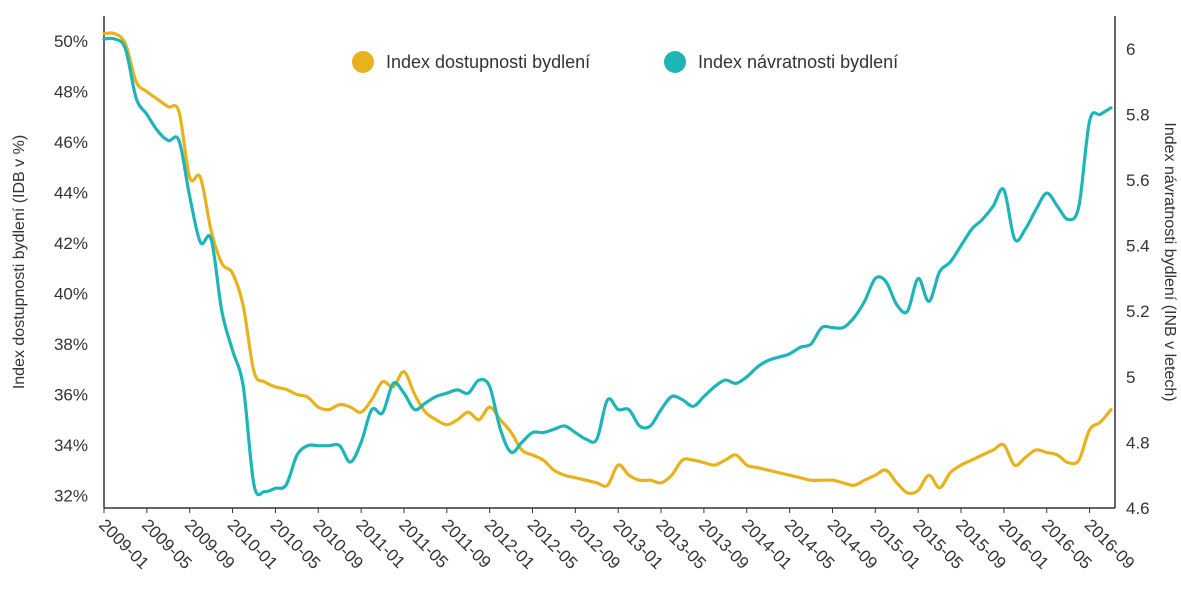  Describe the element at coordinates (363, 62) in the screenshot. I see `legend-marker-idb` at that location.